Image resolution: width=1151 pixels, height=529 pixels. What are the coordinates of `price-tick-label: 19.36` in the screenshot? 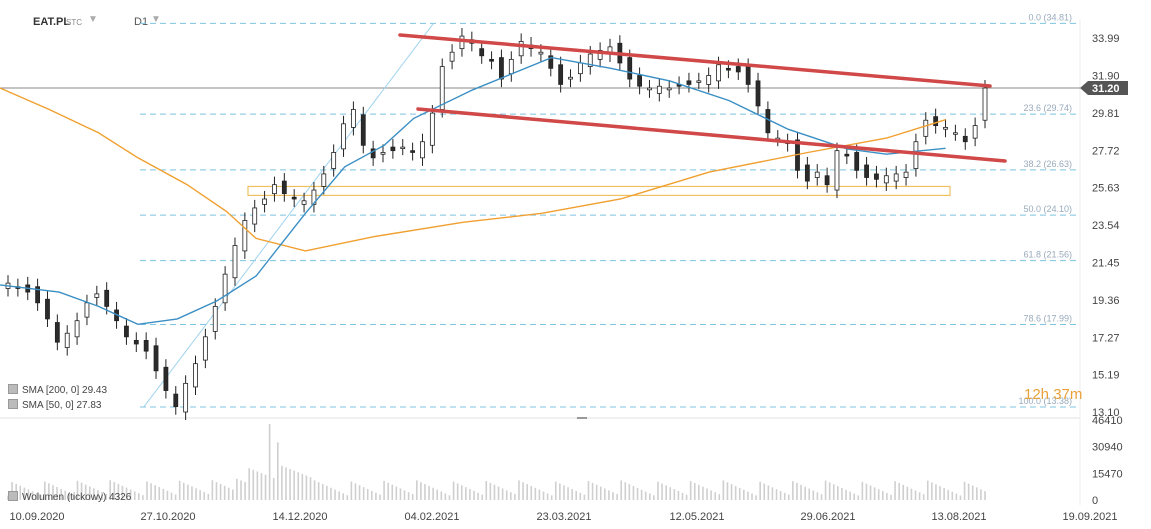 It's located at (1106, 301).